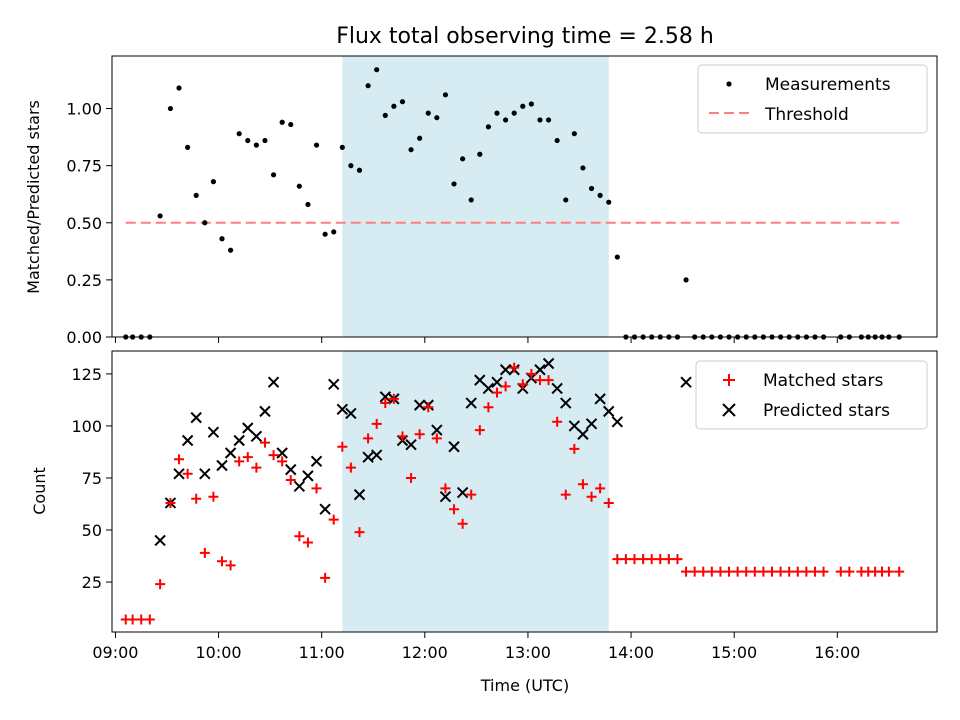 The width and height of the screenshot is (960, 720). I want to click on x-tick-label: 09:00, so click(115, 652).